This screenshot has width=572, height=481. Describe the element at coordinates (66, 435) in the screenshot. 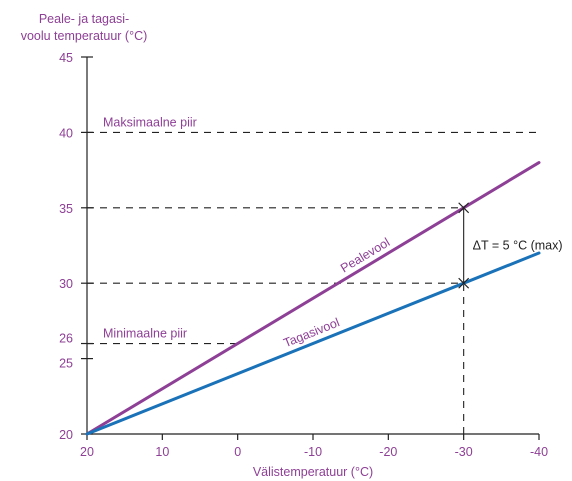

I see `y-tick-label-0: 20` at that location.